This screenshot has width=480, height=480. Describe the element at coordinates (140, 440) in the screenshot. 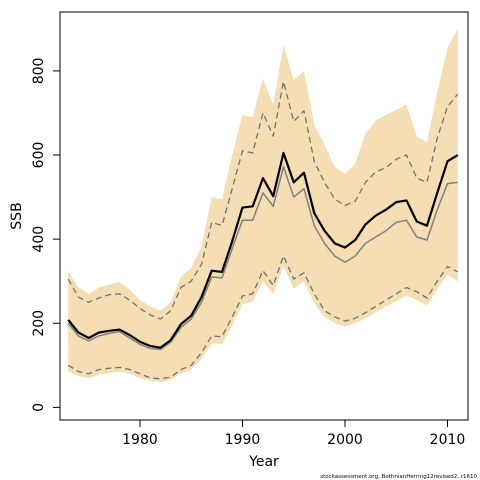

I see `x-tick-label: 1980` at that location.